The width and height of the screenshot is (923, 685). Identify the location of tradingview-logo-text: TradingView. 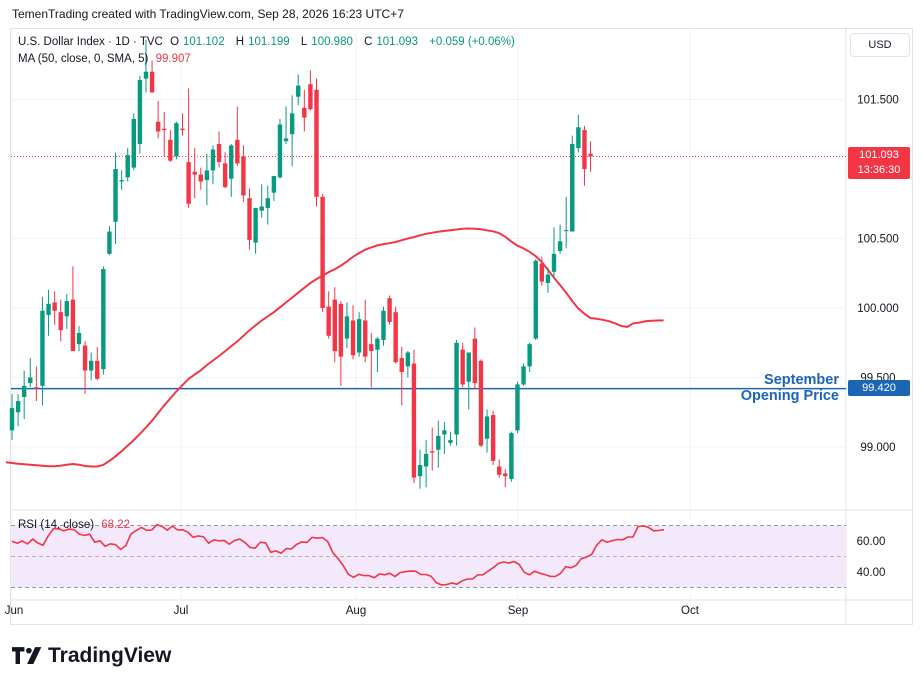
(110, 655).